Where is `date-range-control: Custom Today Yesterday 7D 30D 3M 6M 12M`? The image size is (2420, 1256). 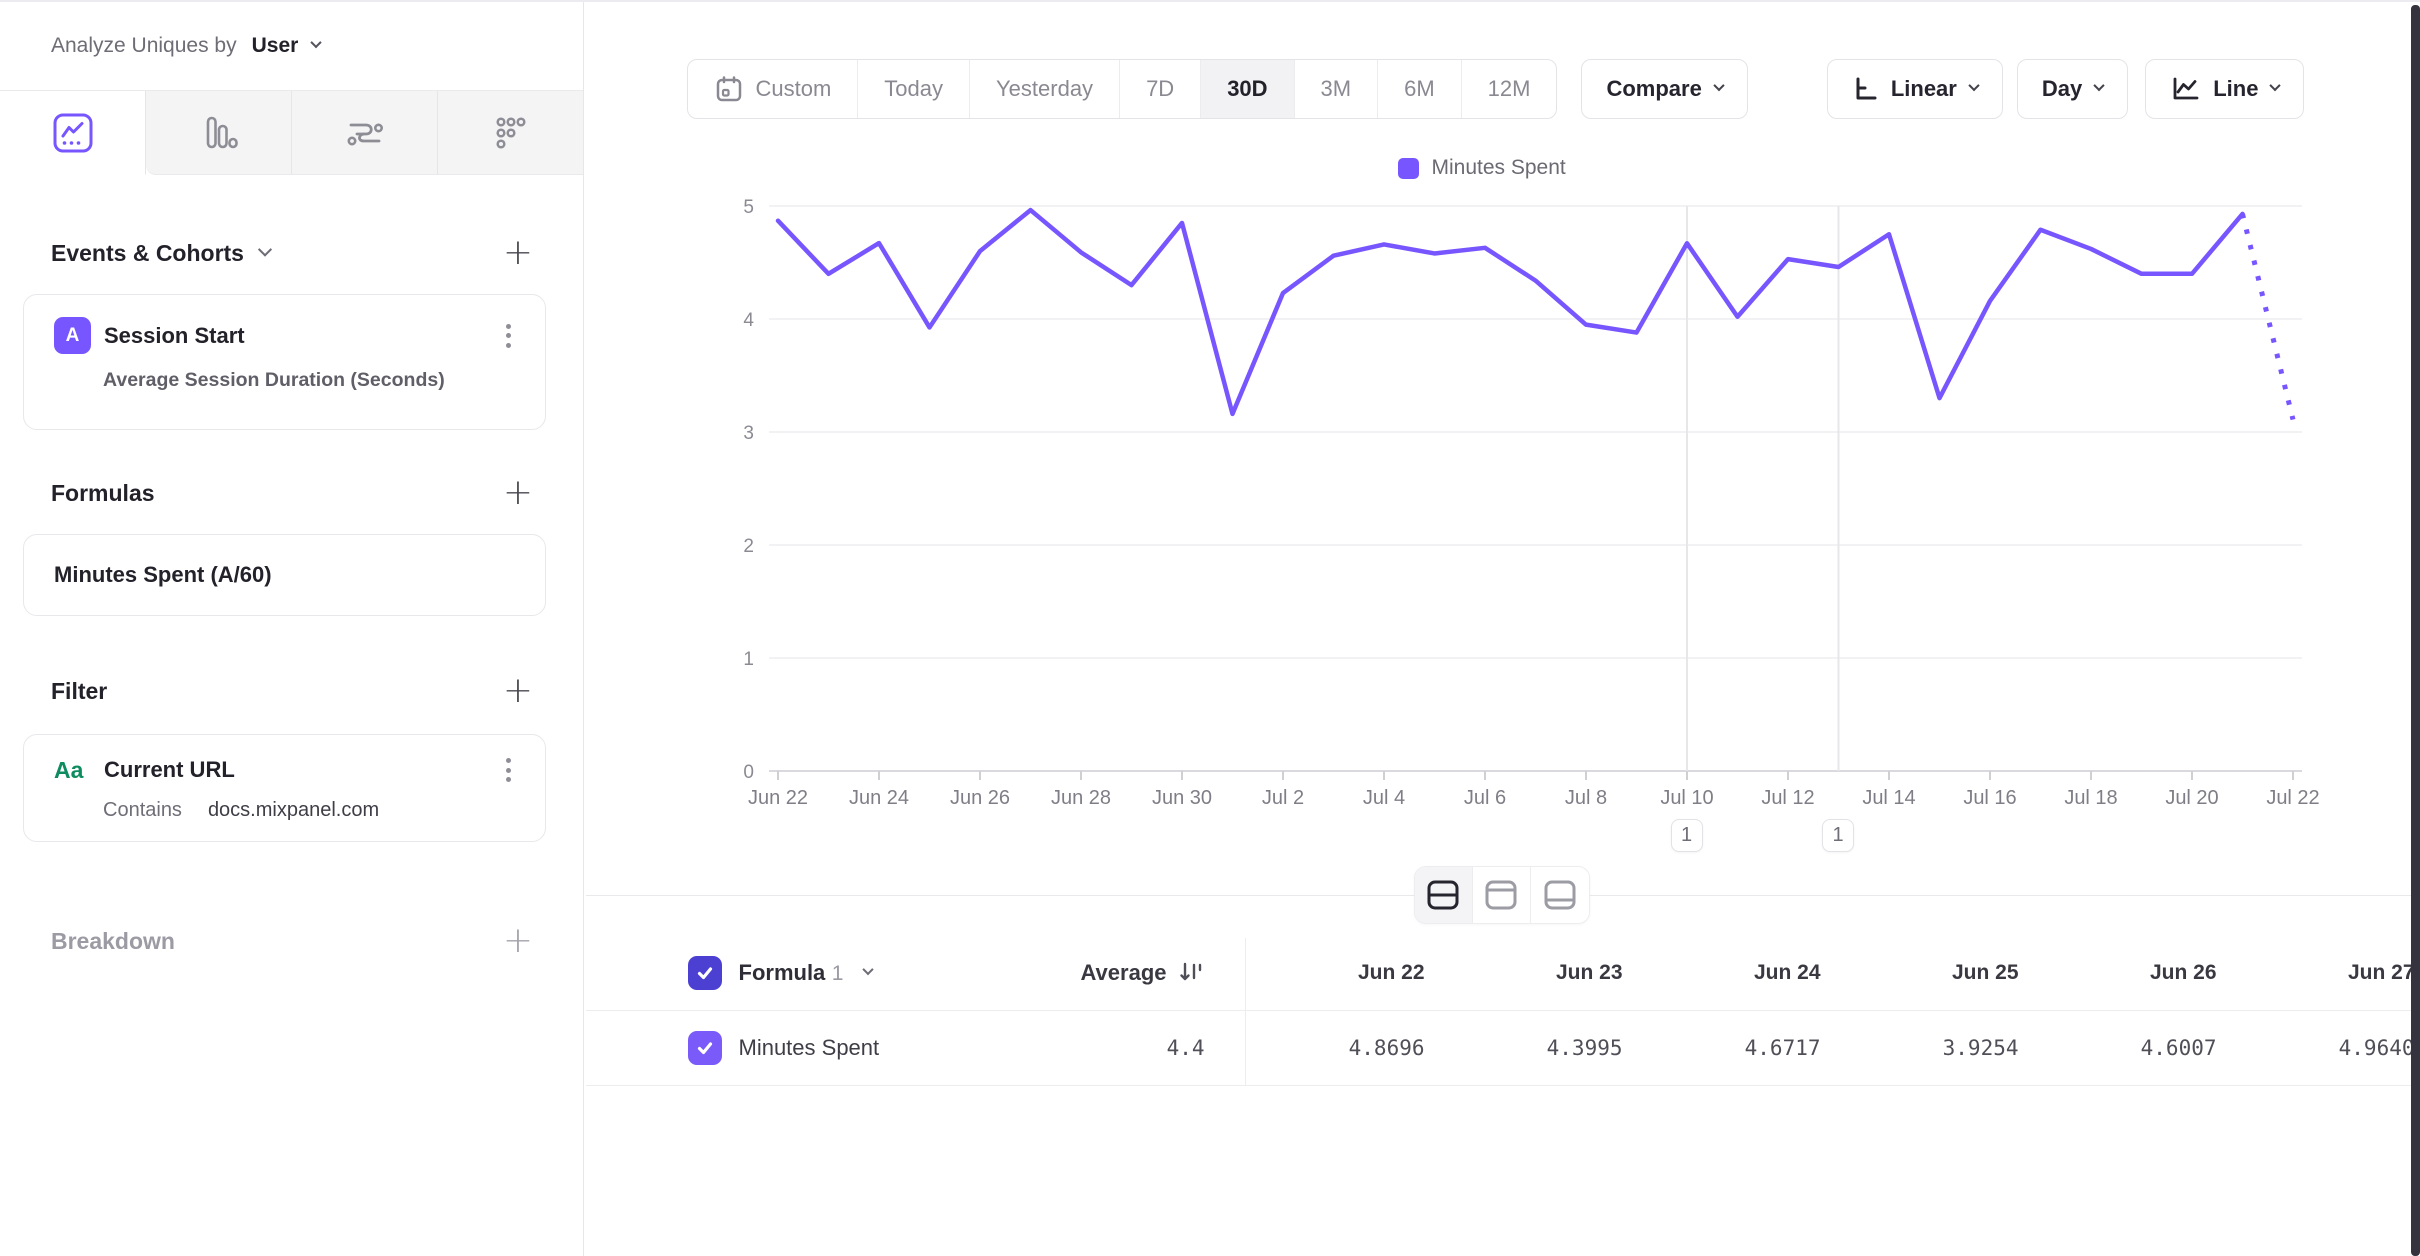 date-range-control: Custom Today Yesterday 7D 30D 3M 6M 12M is located at coordinates (1122, 89).